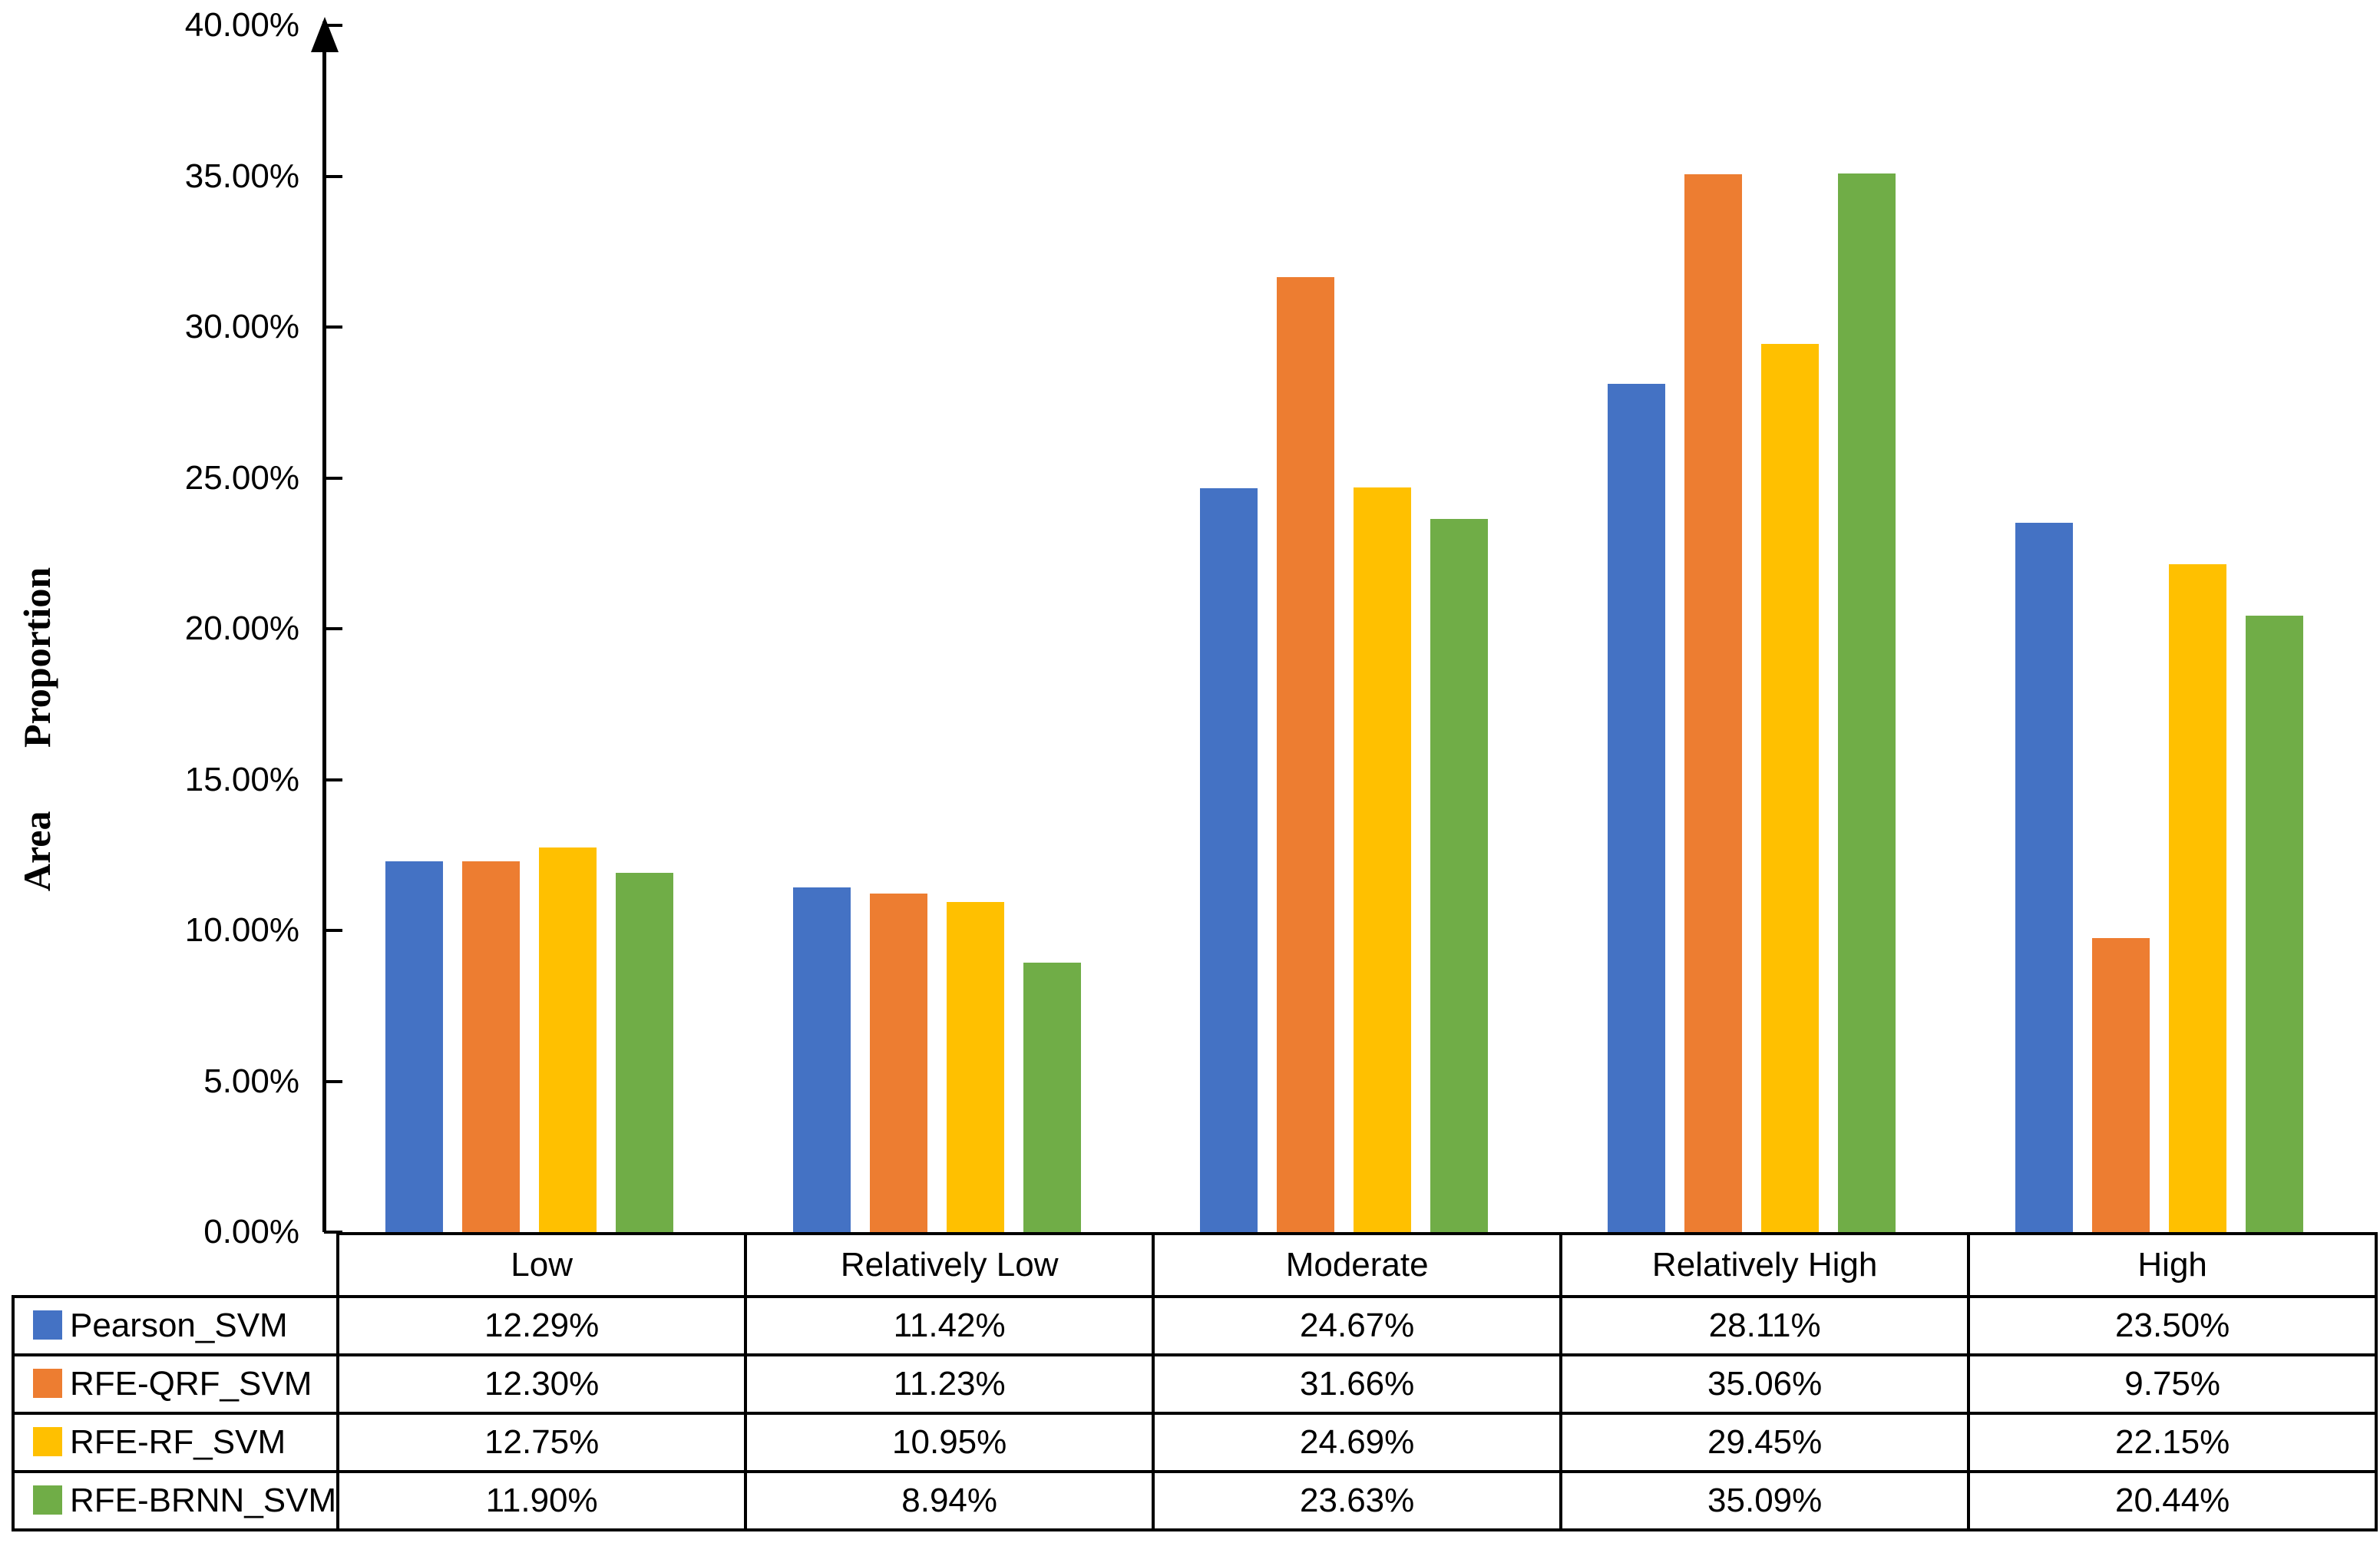 The image size is (2380, 1543). Describe the element at coordinates (542, 1384) in the screenshot. I see `value-cell: 12.30%` at that location.